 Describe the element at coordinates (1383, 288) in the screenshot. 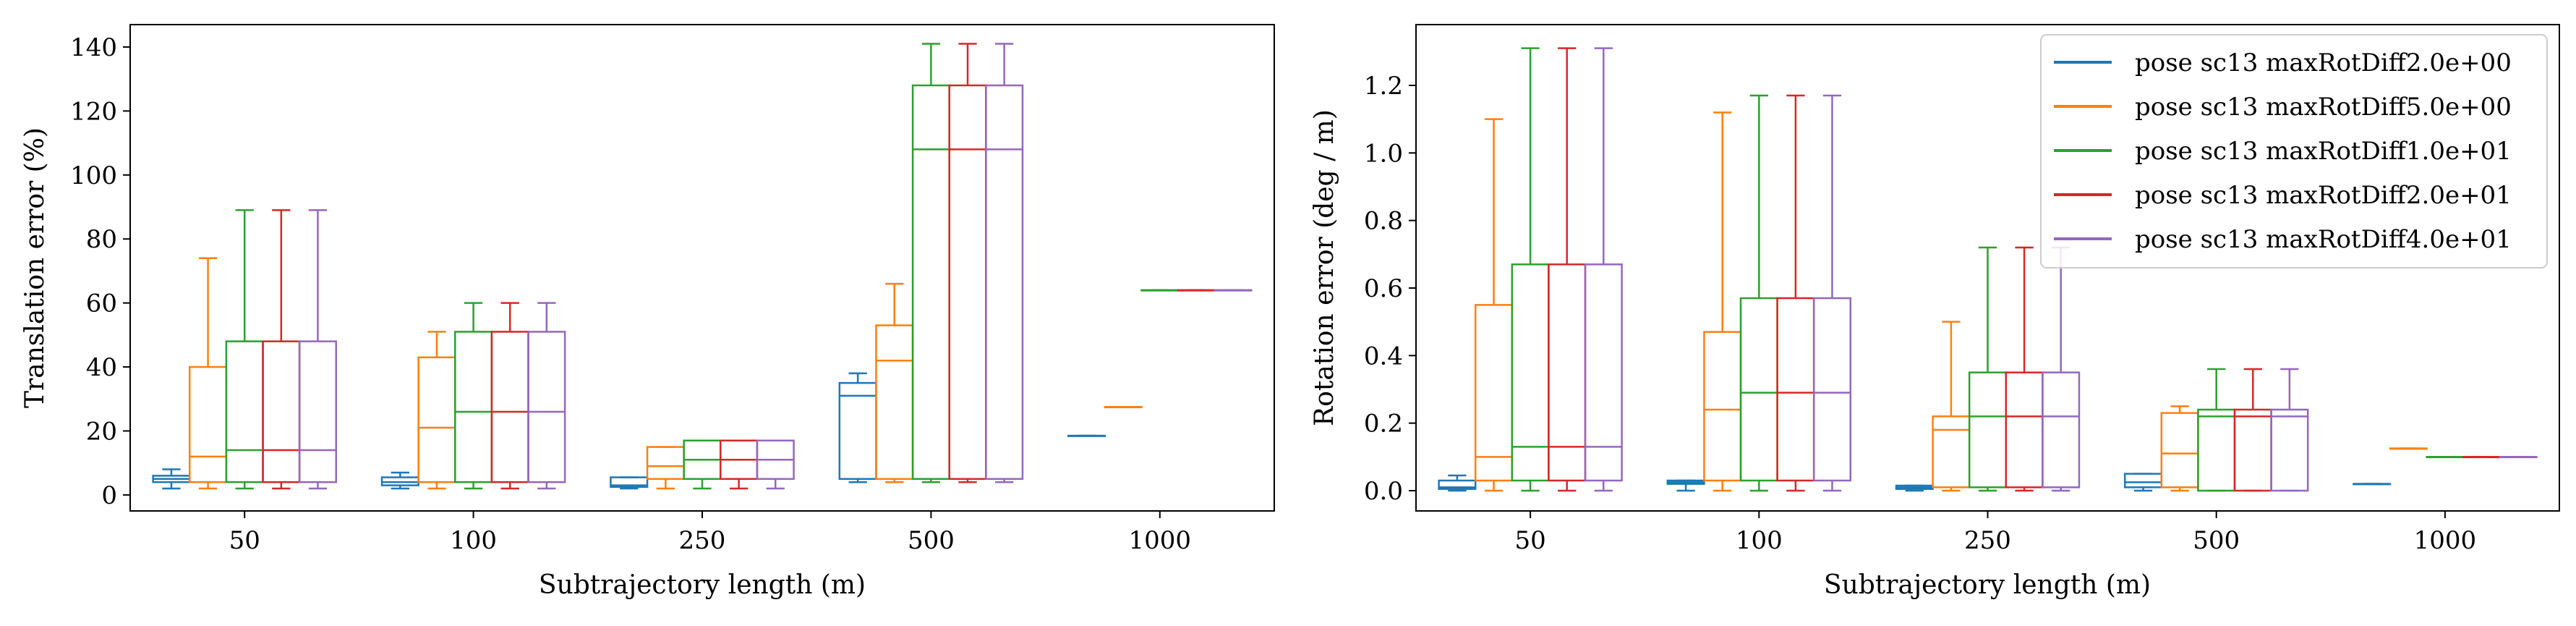

I see `y-tick-label: 0.6` at that location.